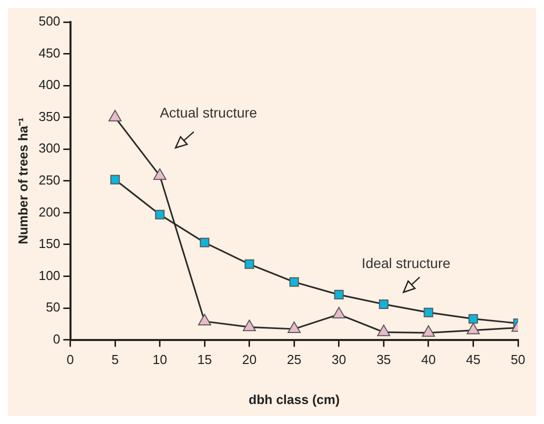  I want to click on y-tick-label: 400, so click(49, 84).